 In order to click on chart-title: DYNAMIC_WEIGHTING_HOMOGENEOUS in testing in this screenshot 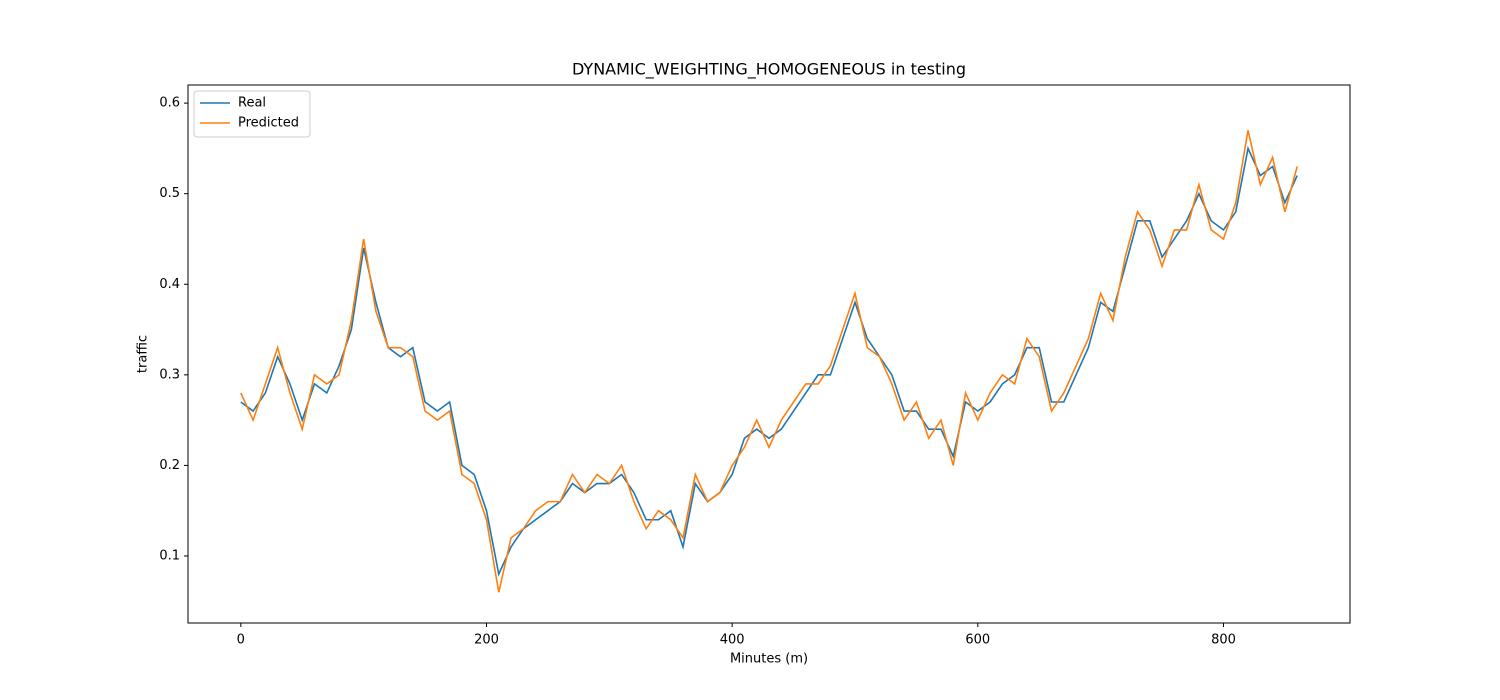, I will do `click(769, 70)`.